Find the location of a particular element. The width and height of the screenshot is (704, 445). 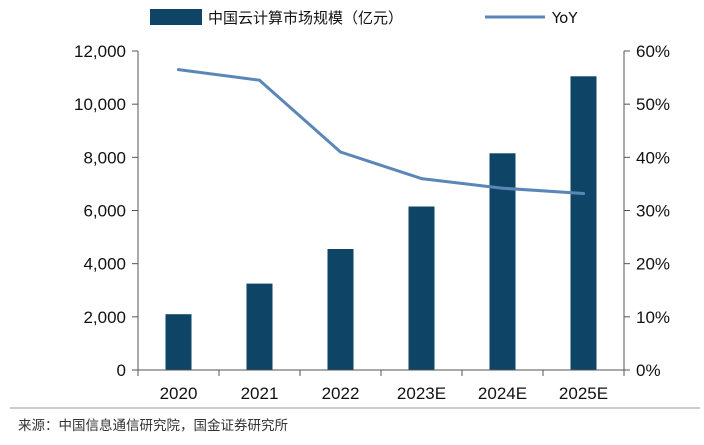

x-tick-label: 2023E is located at coordinates (421, 393).